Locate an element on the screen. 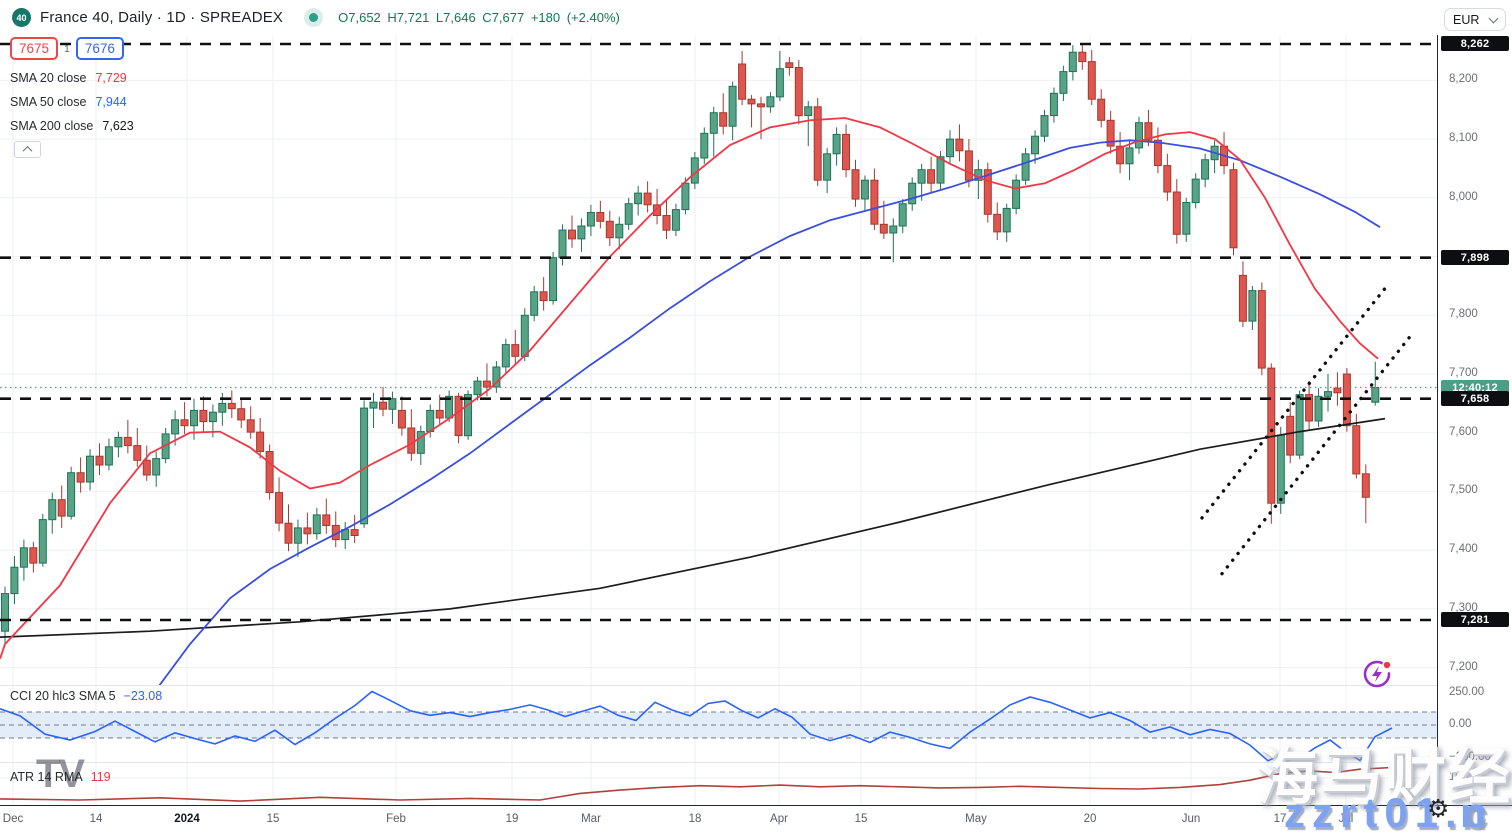  legend-row-sma50: SMA 50 close 7,944 is located at coordinates (72, 102).